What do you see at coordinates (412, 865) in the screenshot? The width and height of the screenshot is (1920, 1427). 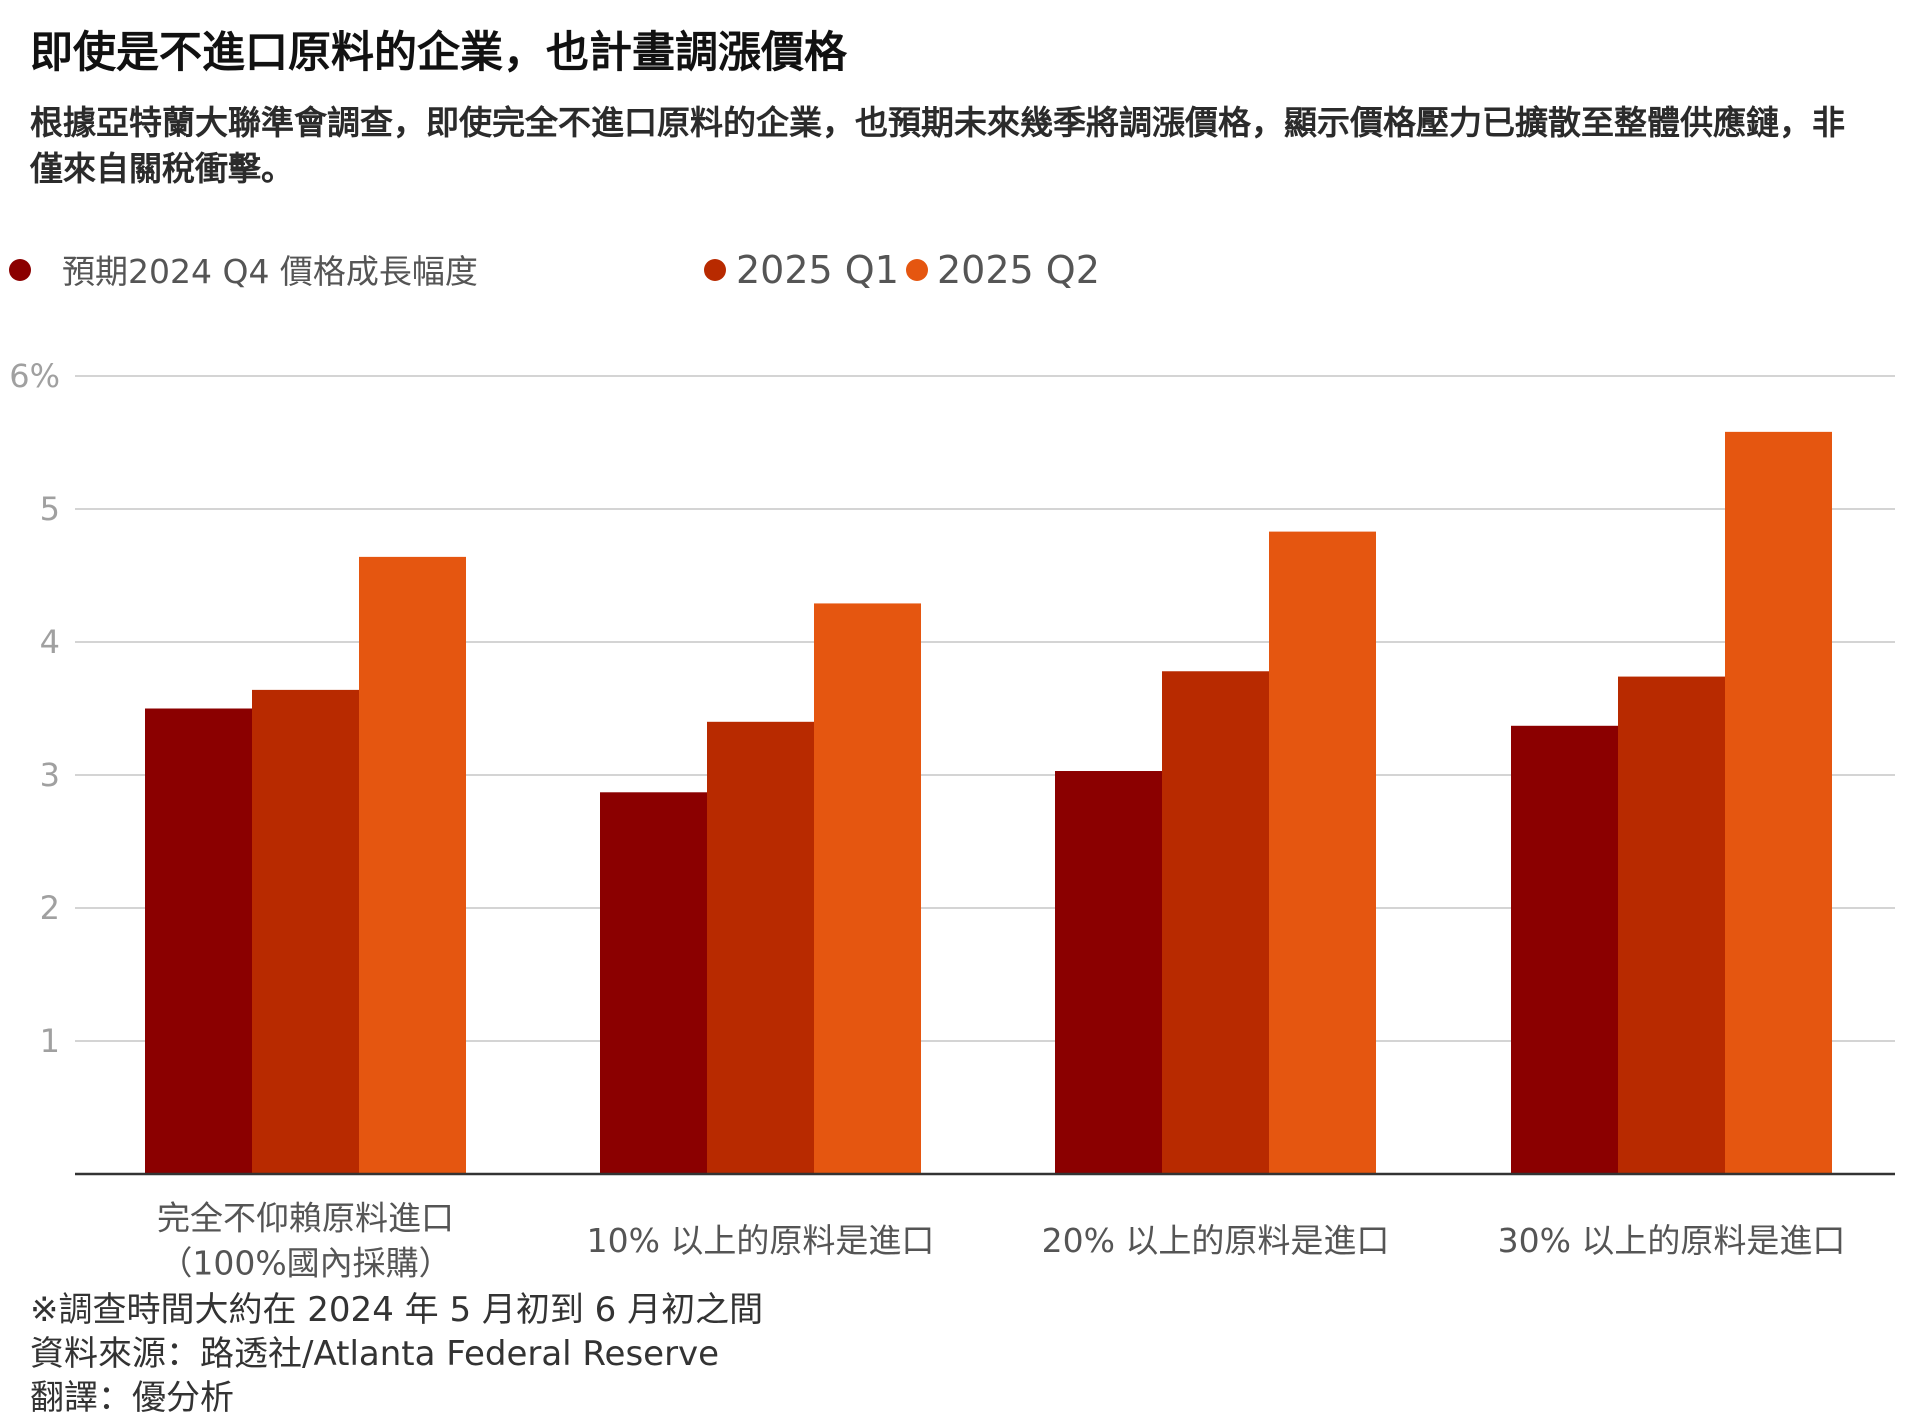 I see `bar-cat1-series3` at bounding box center [412, 865].